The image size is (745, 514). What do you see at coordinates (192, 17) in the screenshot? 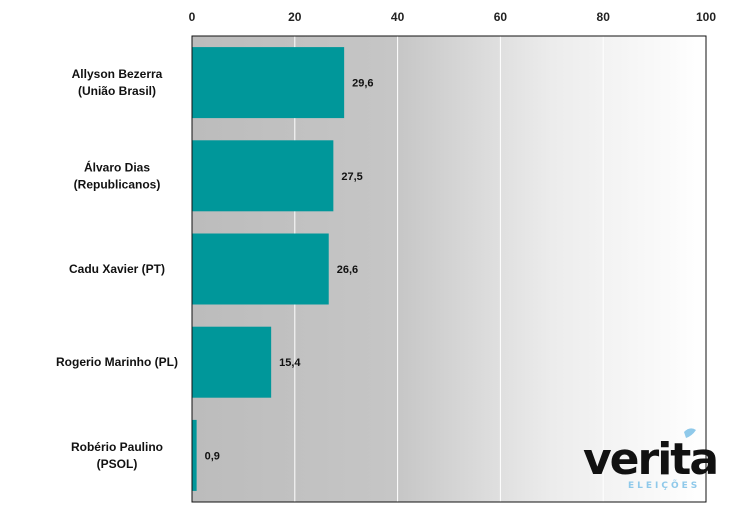
I see `x-tick-label: 0` at bounding box center [192, 17].